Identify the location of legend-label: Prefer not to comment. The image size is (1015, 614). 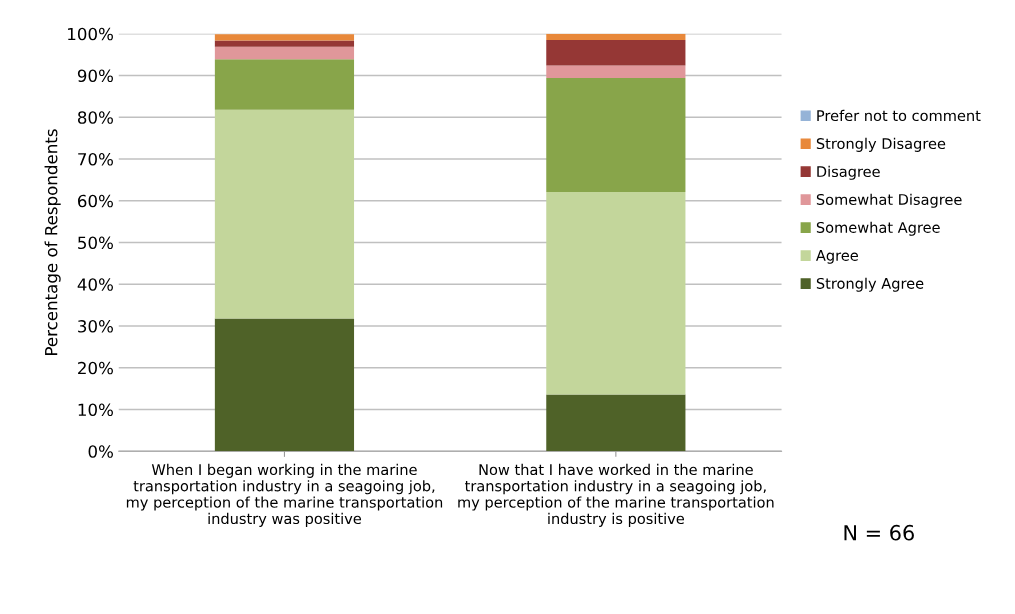
(899, 115).